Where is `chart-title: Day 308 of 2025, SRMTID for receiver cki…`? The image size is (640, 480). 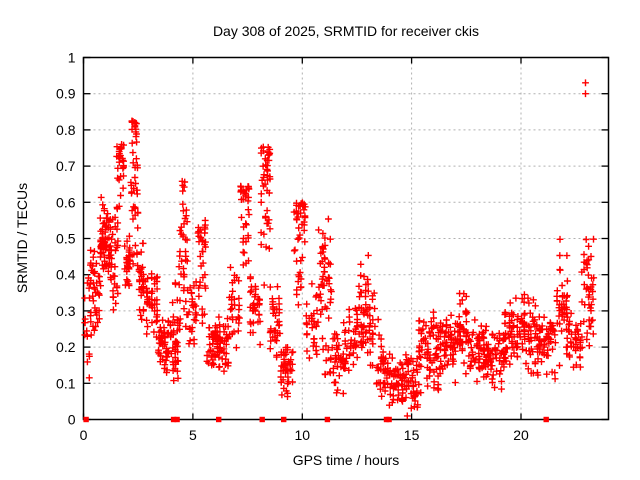 chart-title: Day 308 of 2025, SRMTID for receiver cki… is located at coordinates (346, 31).